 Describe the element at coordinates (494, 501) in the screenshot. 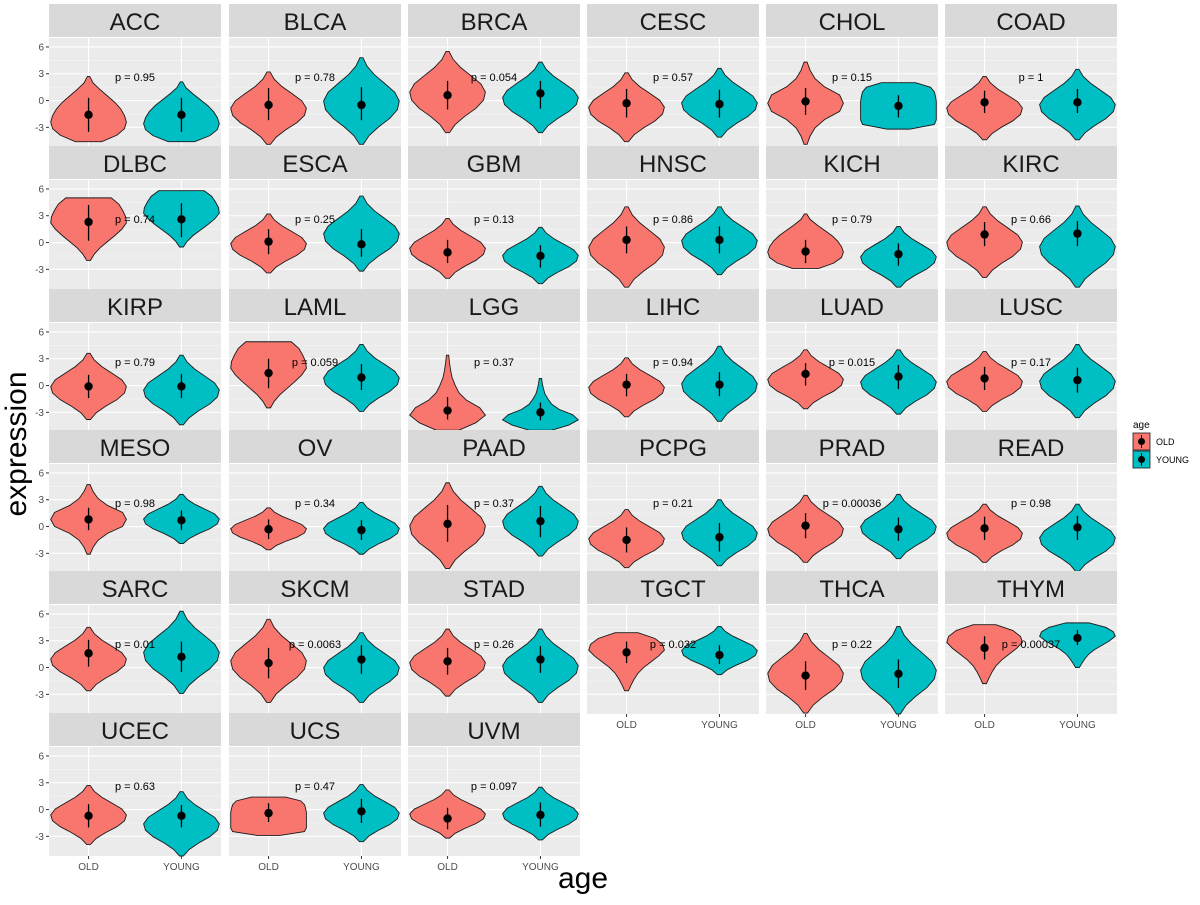

I see `panel-paad: PAAD p = 0.37` at that location.